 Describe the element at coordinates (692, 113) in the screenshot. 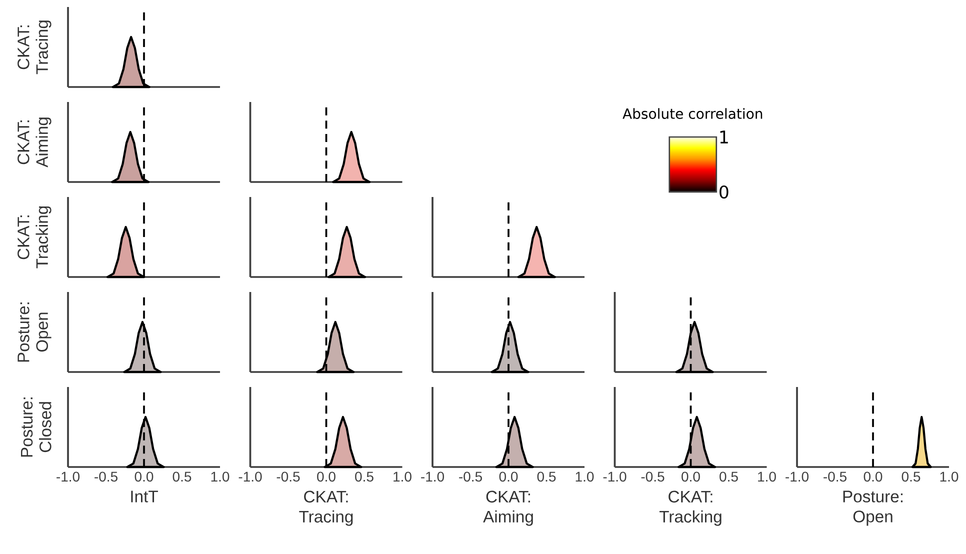

I see `color-bar-title: Absolute correlation` at that location.